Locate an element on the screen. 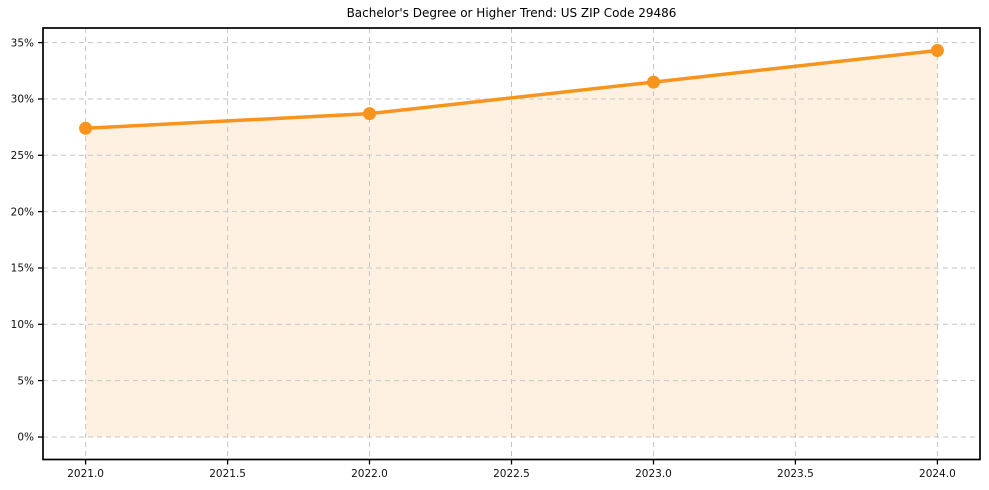 The width and height of the screenshot is (989, 490). x-tick-label: 2023.0 is located at coordinates (653, 474).